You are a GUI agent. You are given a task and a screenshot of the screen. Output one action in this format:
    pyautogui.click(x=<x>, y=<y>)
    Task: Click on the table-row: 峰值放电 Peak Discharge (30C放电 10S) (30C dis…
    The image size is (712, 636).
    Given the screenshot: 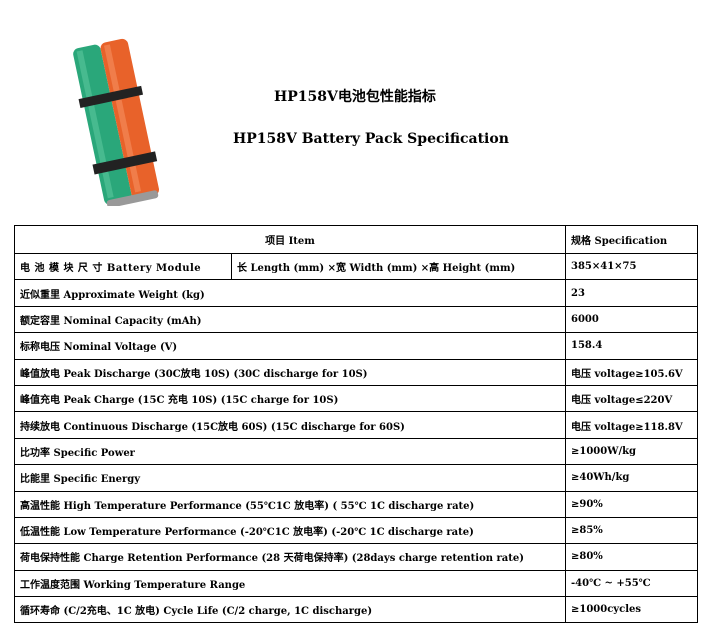 What is the action you would take?
    pyautogui.click(x=356, y=372)
    